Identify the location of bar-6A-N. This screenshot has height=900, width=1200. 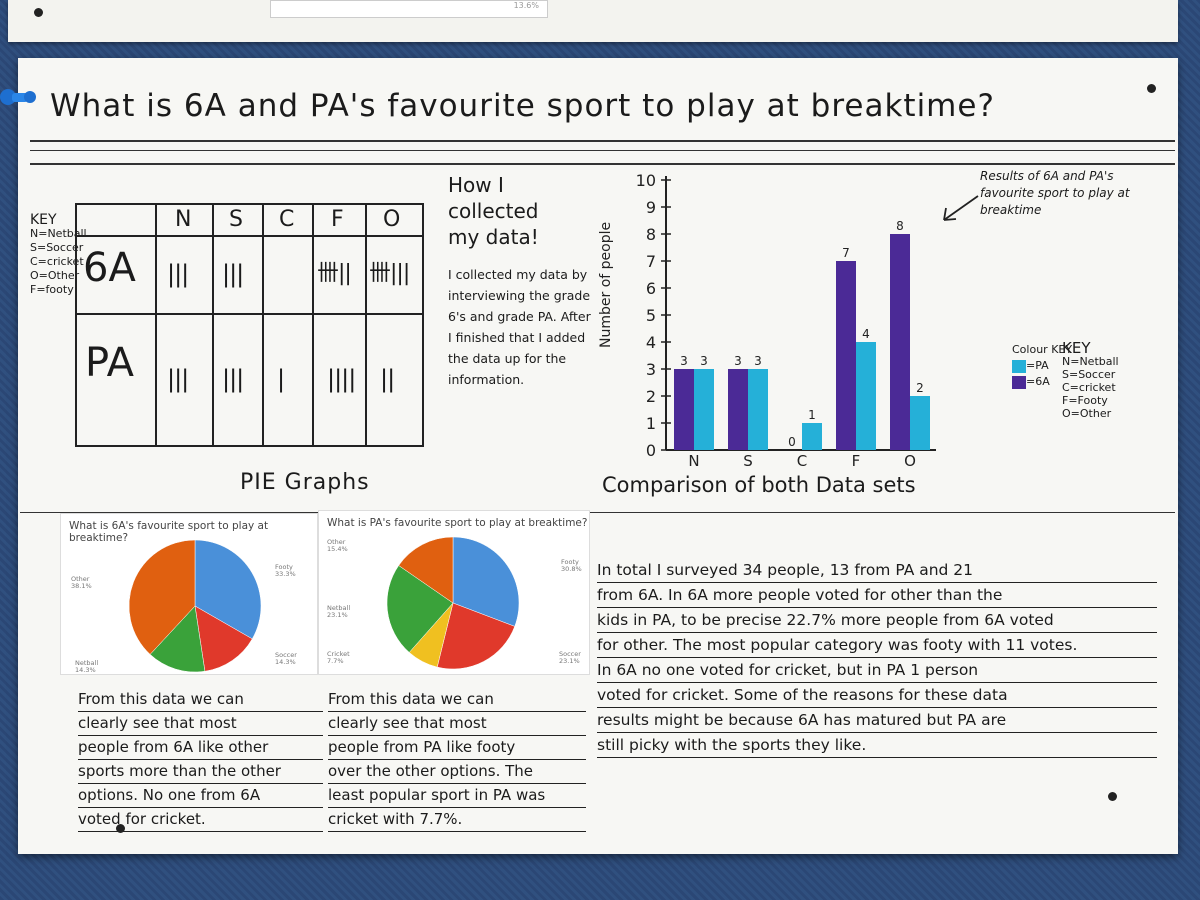
(684, 409).